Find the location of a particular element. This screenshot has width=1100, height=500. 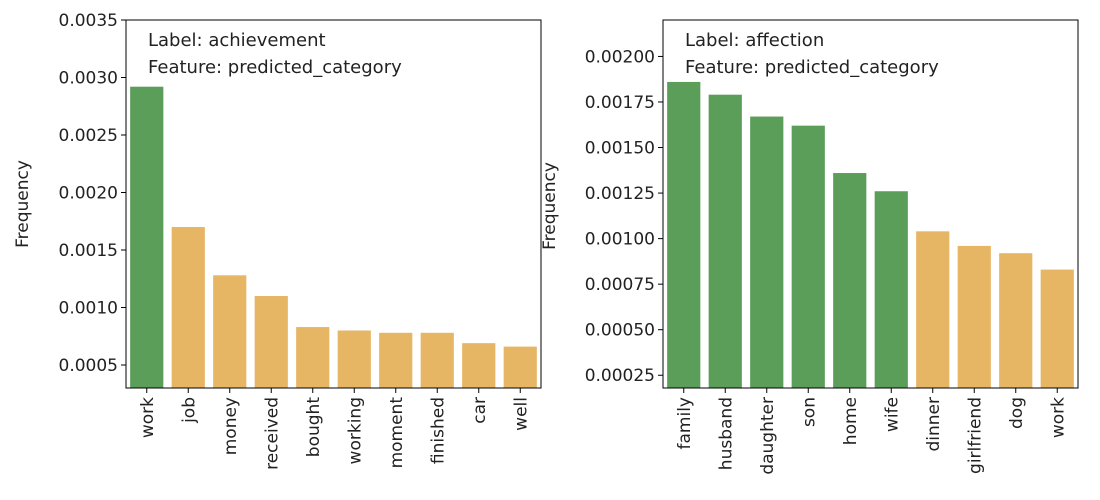

x-tick-label: received is located at coordinates (272, 433).